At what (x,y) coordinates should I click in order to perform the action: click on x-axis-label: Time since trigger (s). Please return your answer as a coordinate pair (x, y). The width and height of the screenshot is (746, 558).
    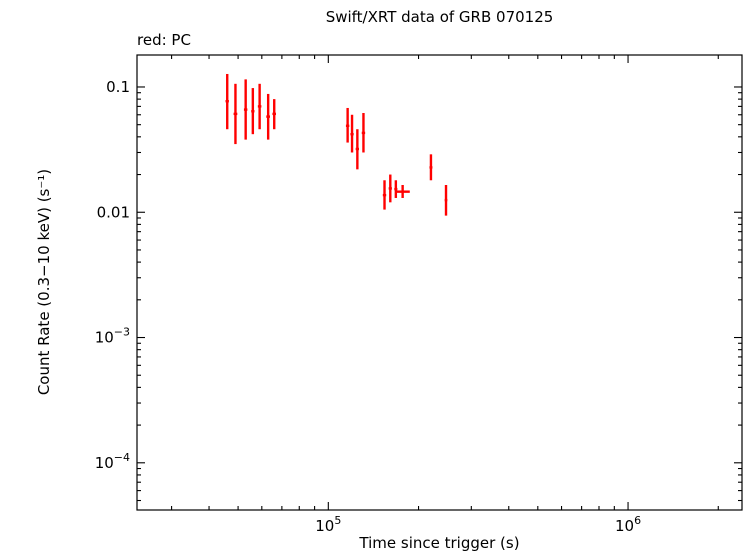
    Looking at the image, I should click on (439, 543).